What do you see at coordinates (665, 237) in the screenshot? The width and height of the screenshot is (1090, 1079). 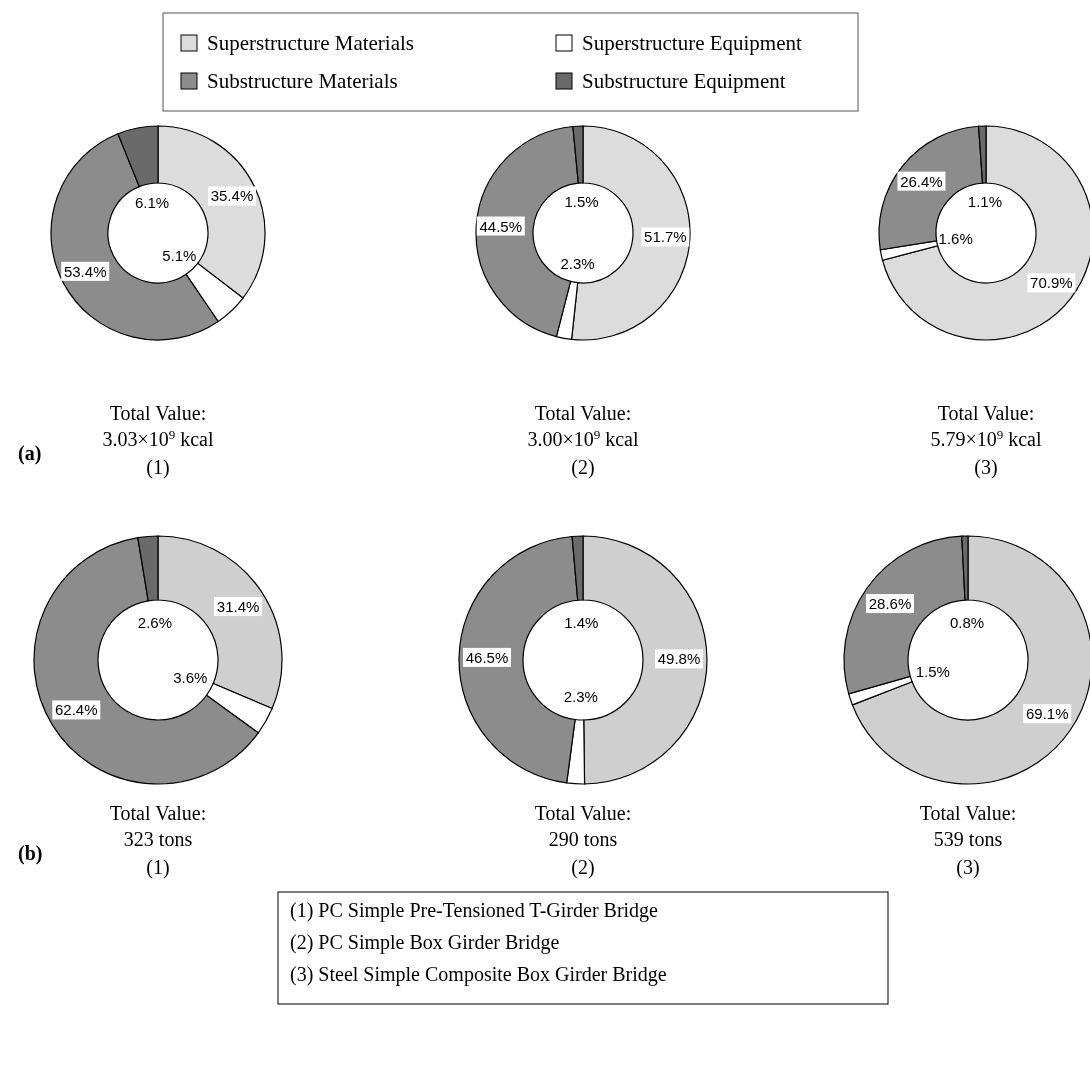 I see `data-label: 51.7%` at bounding box center [665, 237].